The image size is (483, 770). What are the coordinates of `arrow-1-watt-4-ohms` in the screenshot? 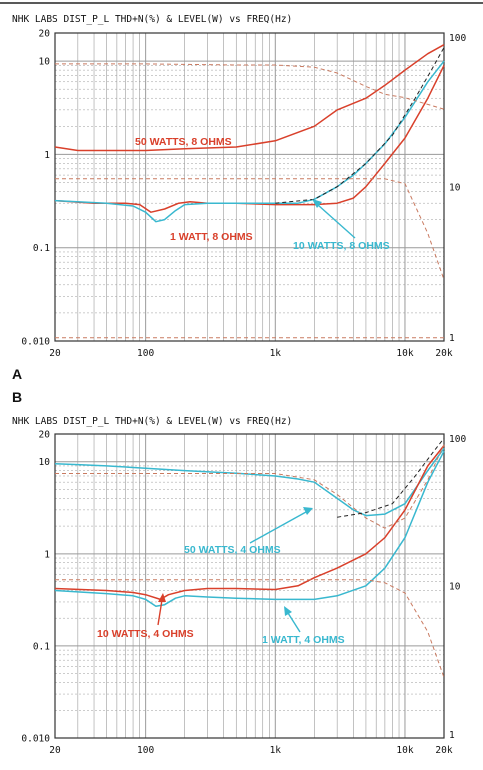 It's located at (294, 622).